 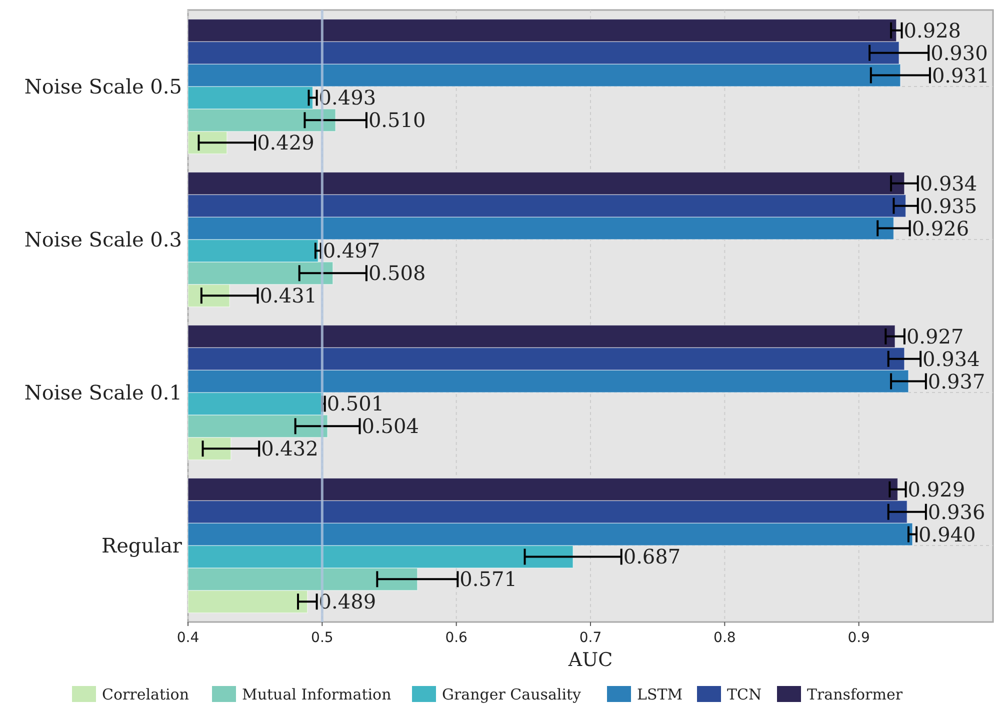 I want to click on data-label: 0.508, so click(x=397, y=273).